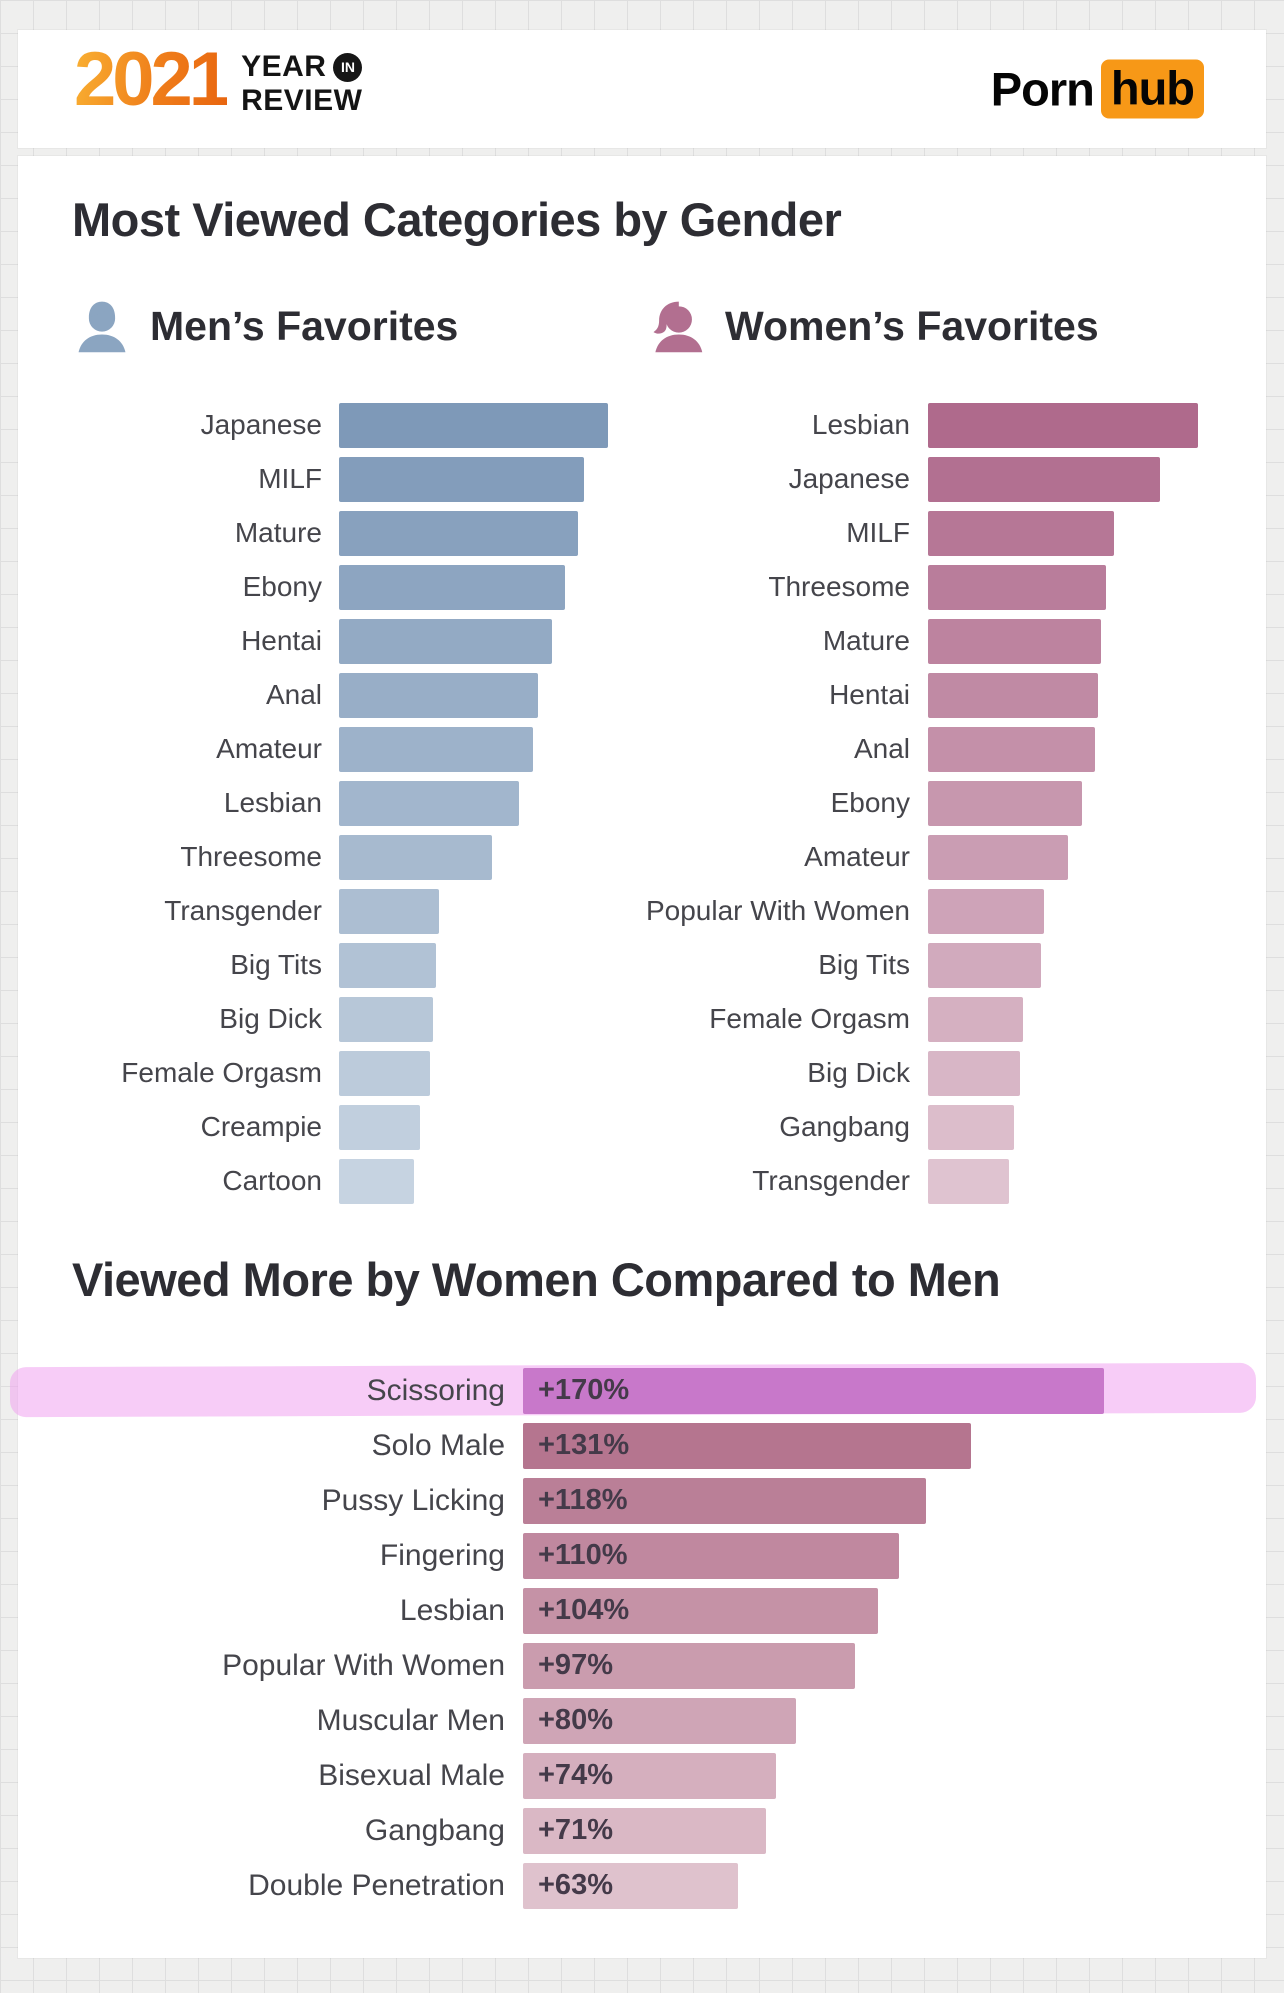  I want to click on comparison-bar: +131%, so click(747, 1445).